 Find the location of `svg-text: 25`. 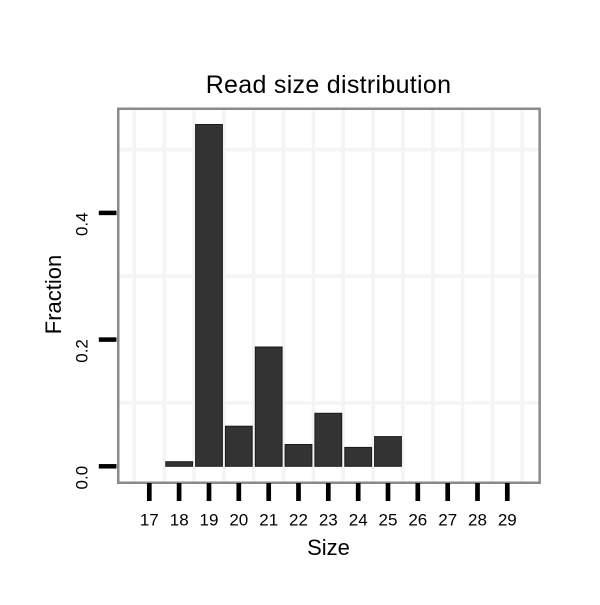

svg-text: 25 is located at coordinates (388, 520).